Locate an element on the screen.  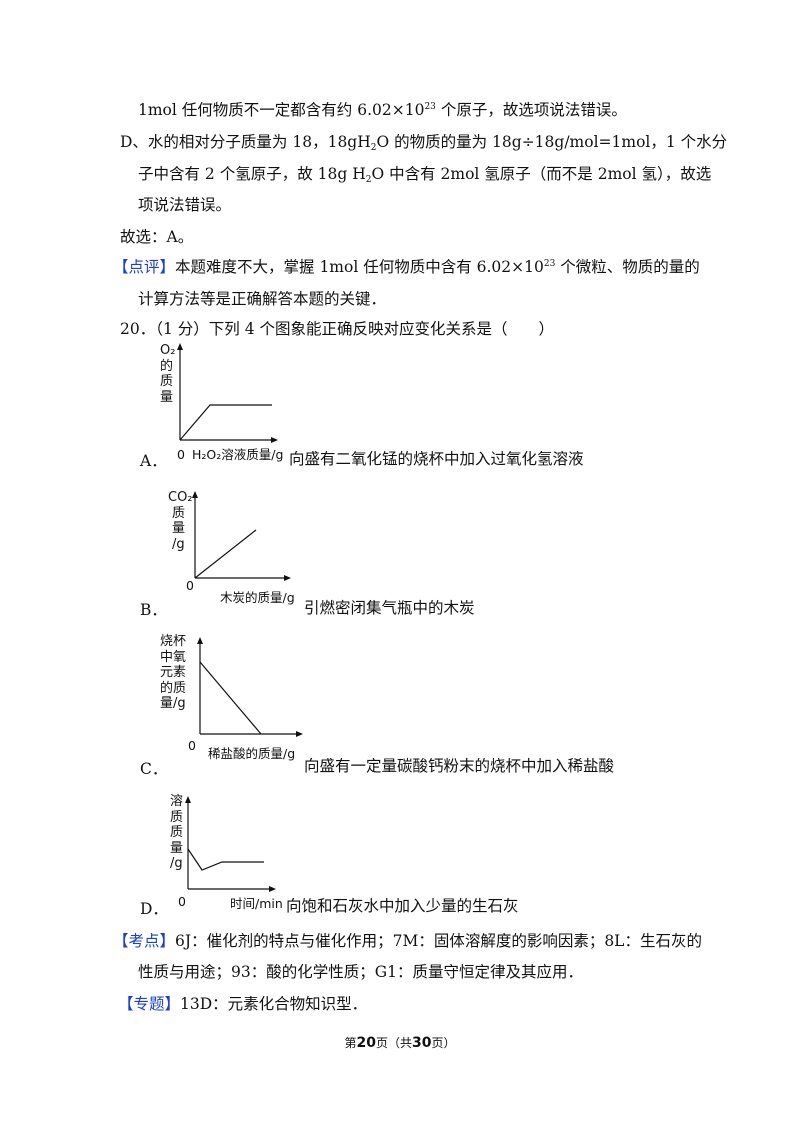
zhuanti-line: 【专题】13D：元素化合物知识型． is located at coordinates (243, 1004).